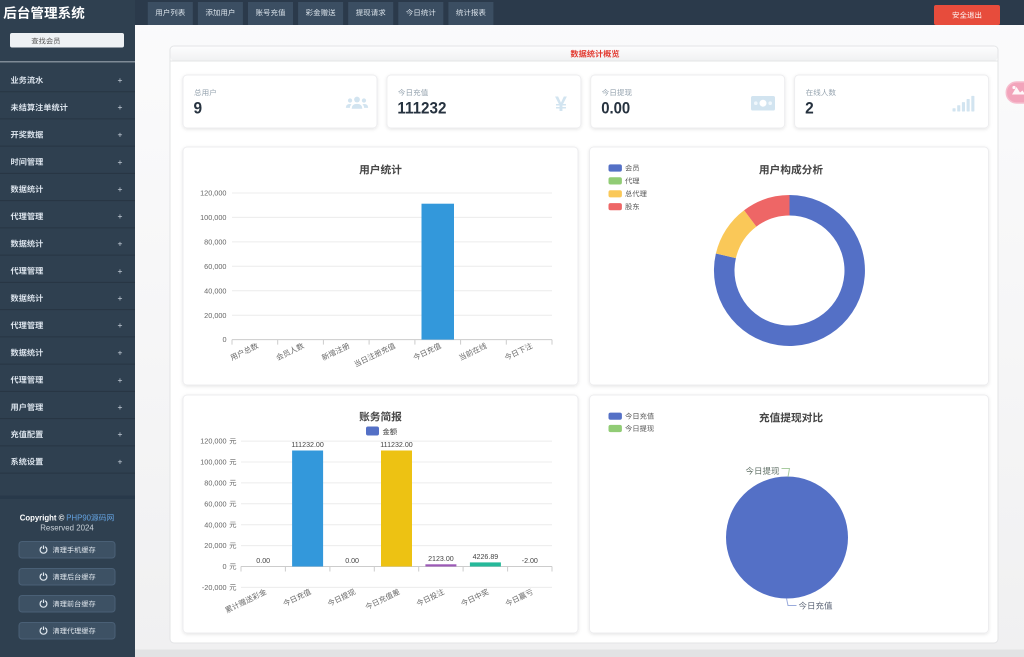 The width and height of the screenshot is (1024, 657). Describe the element at coordinates (809, 108) in the screenshot. I see `svg-text: 2` at that location.